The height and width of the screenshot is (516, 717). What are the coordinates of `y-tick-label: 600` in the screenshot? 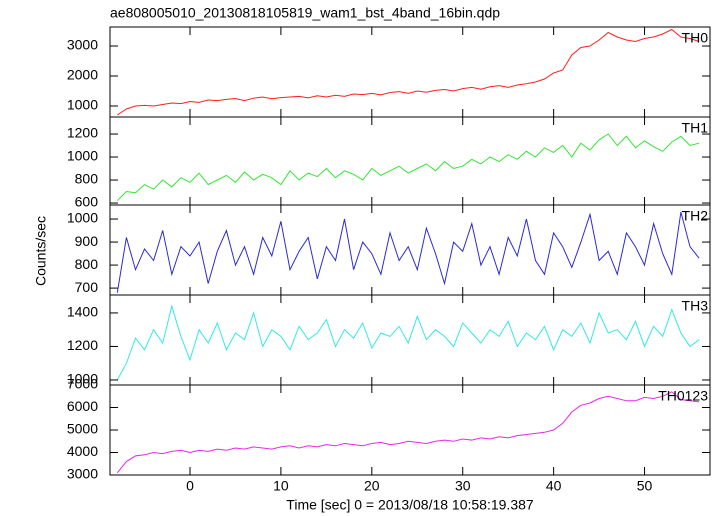 It's located at (87, 202).